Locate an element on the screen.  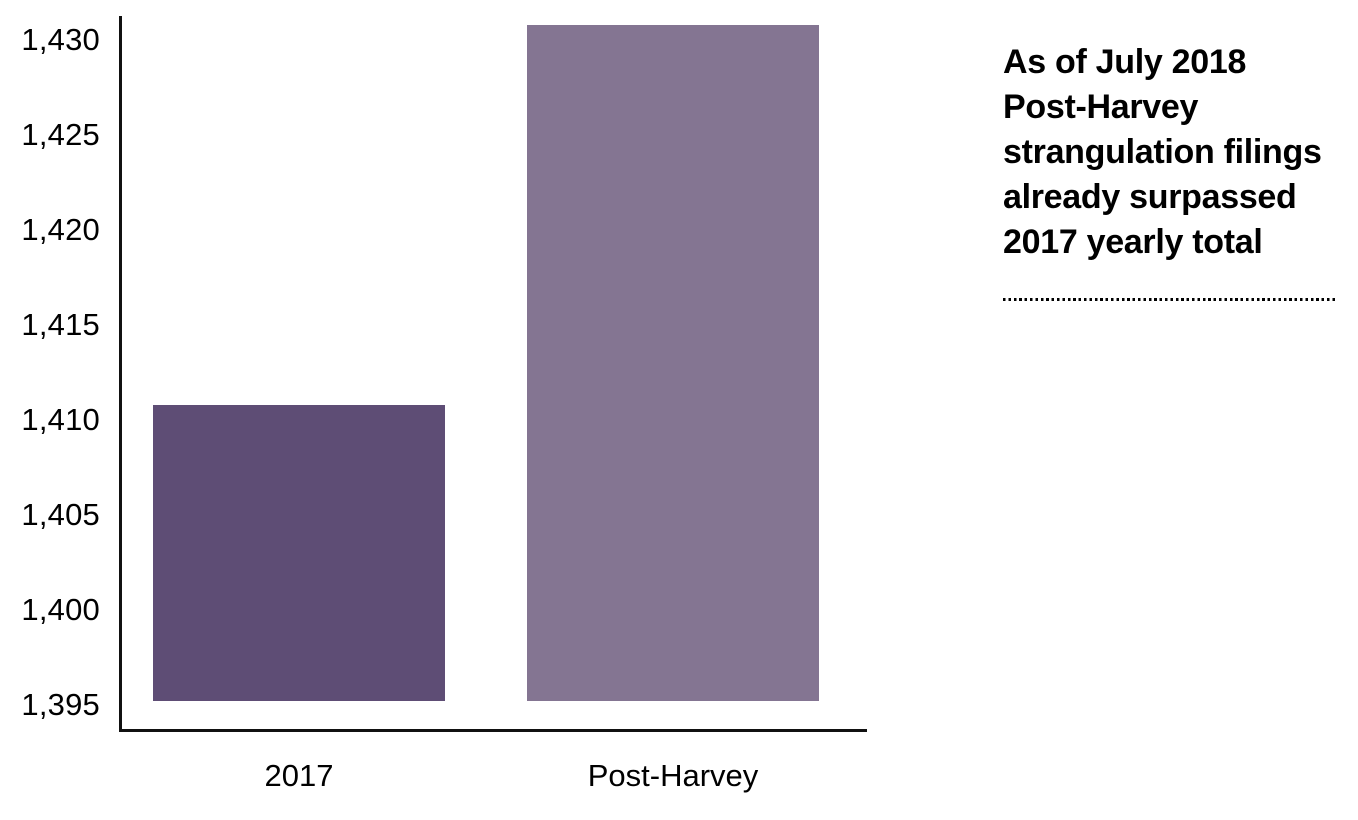
annotation-line: strangulation filings is located at coordinates (1162, 152).